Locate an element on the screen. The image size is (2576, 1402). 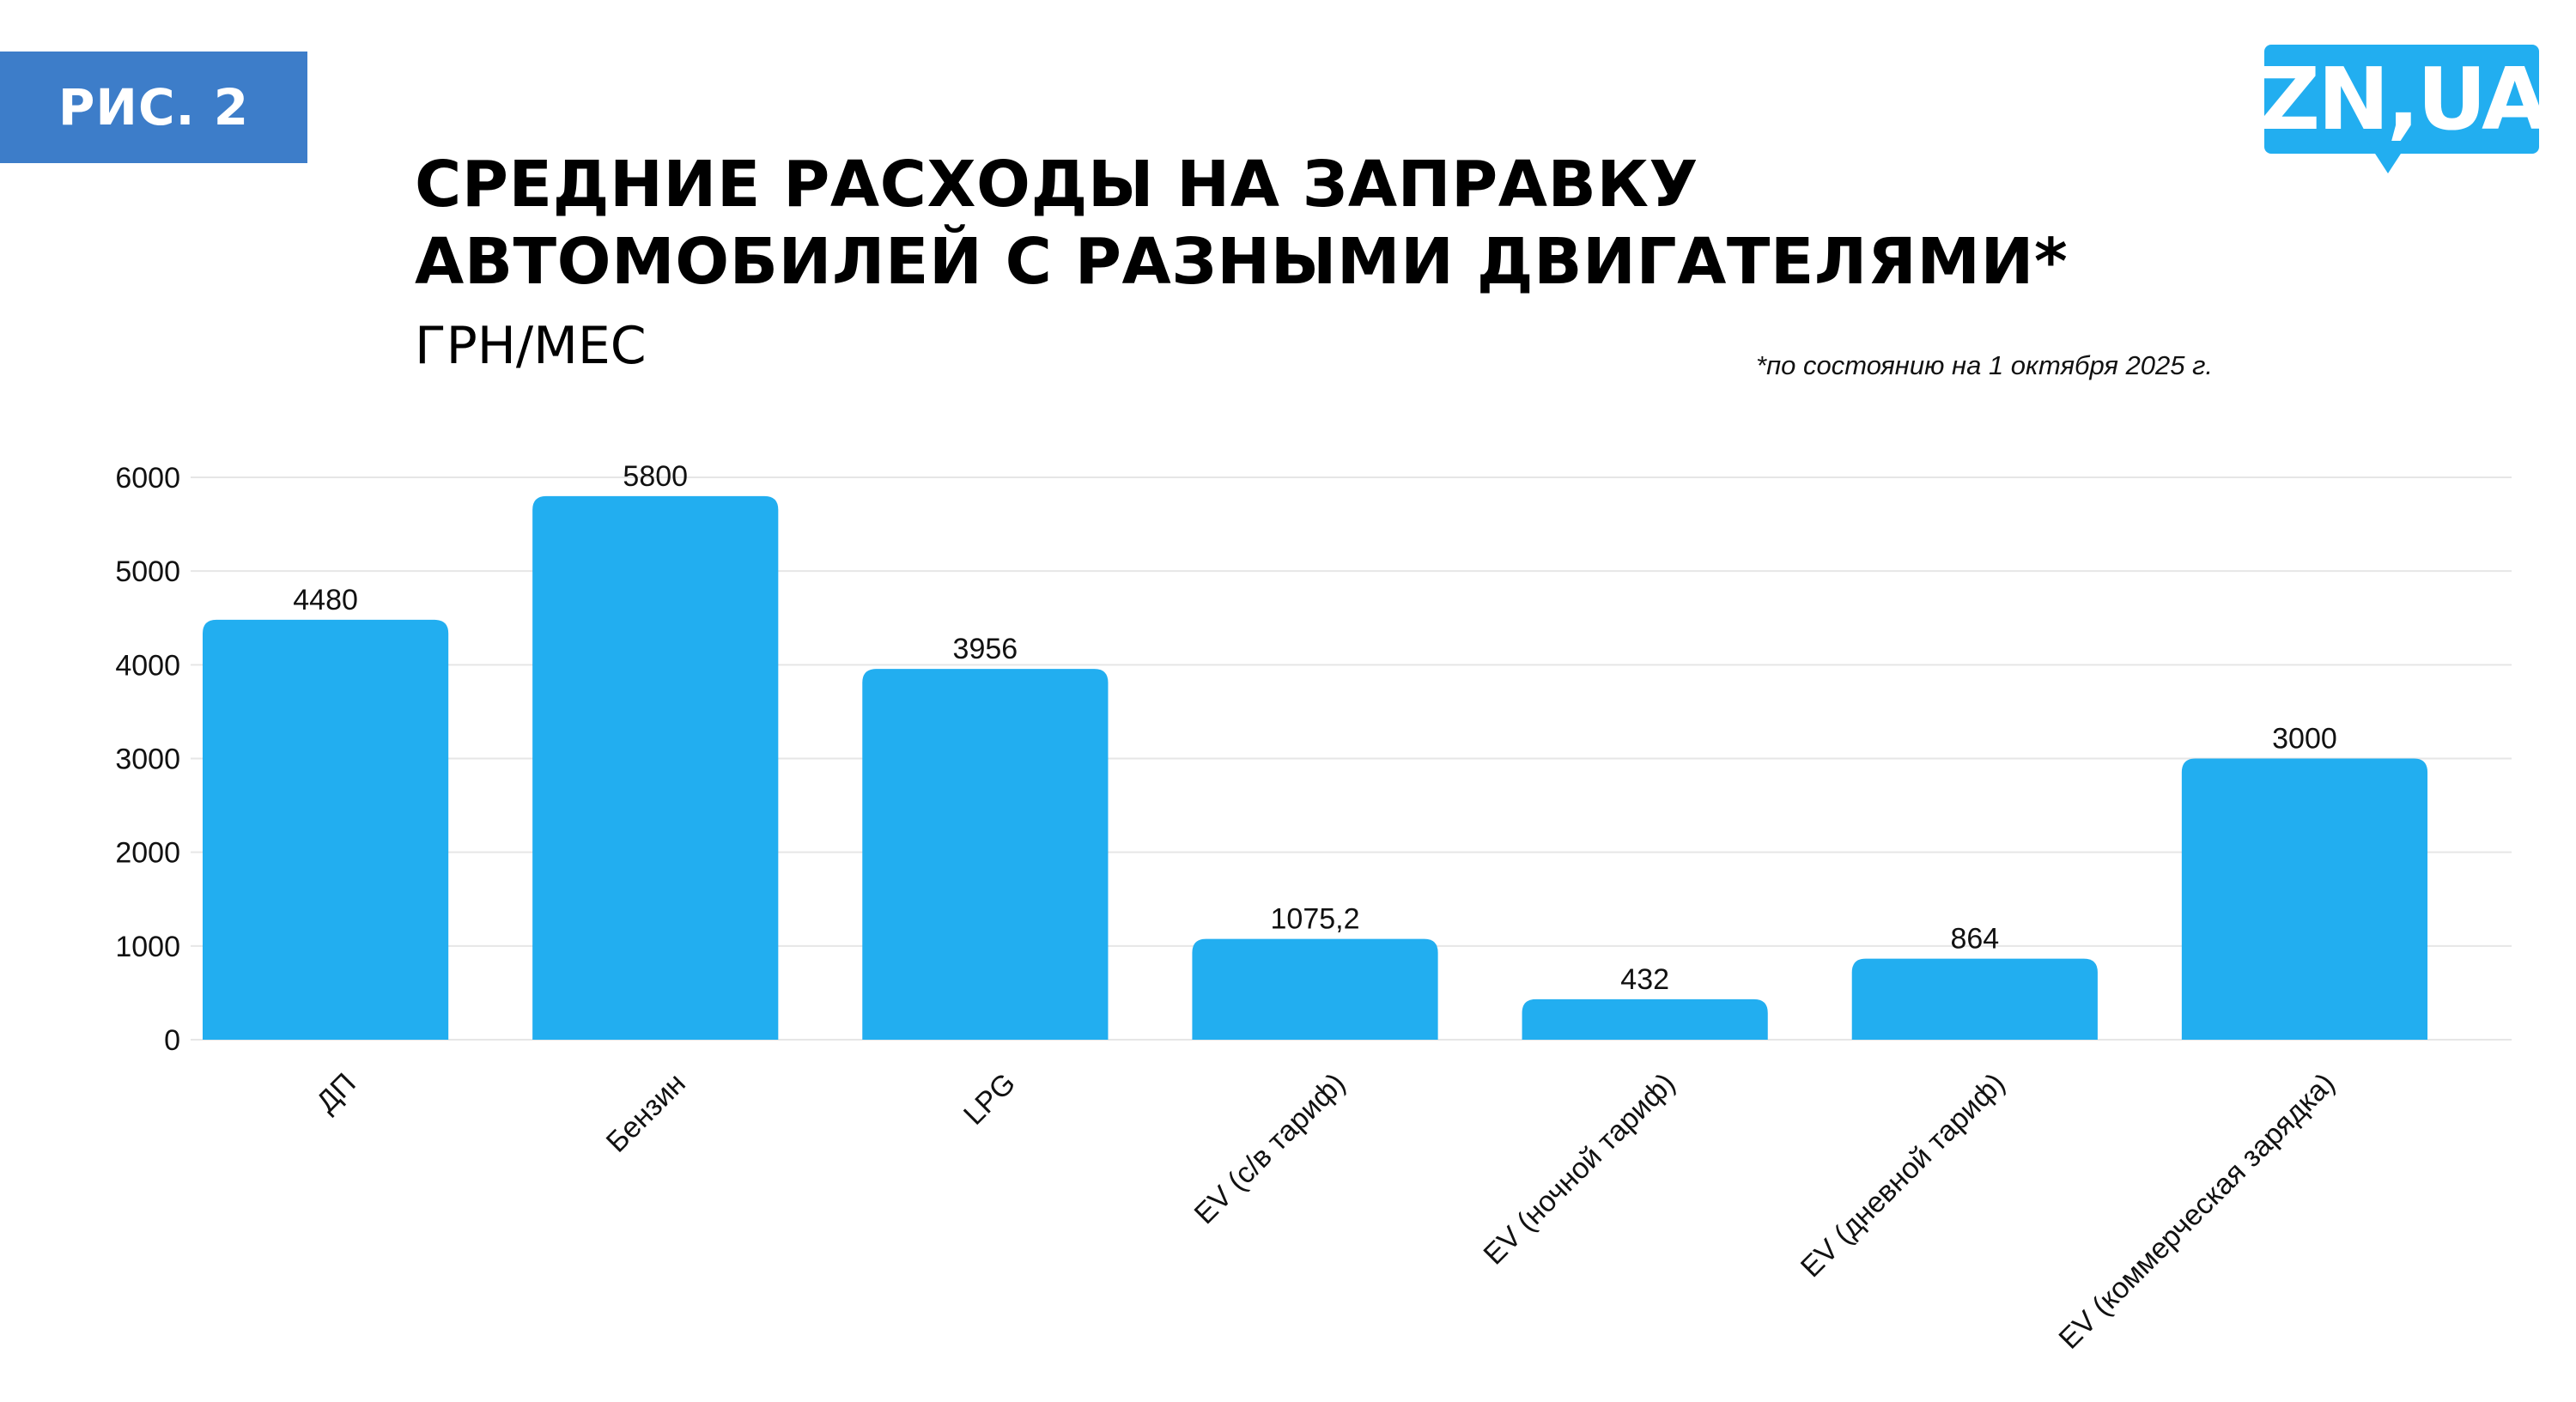
value-label: 5800 is located at coordinates (655, 476).